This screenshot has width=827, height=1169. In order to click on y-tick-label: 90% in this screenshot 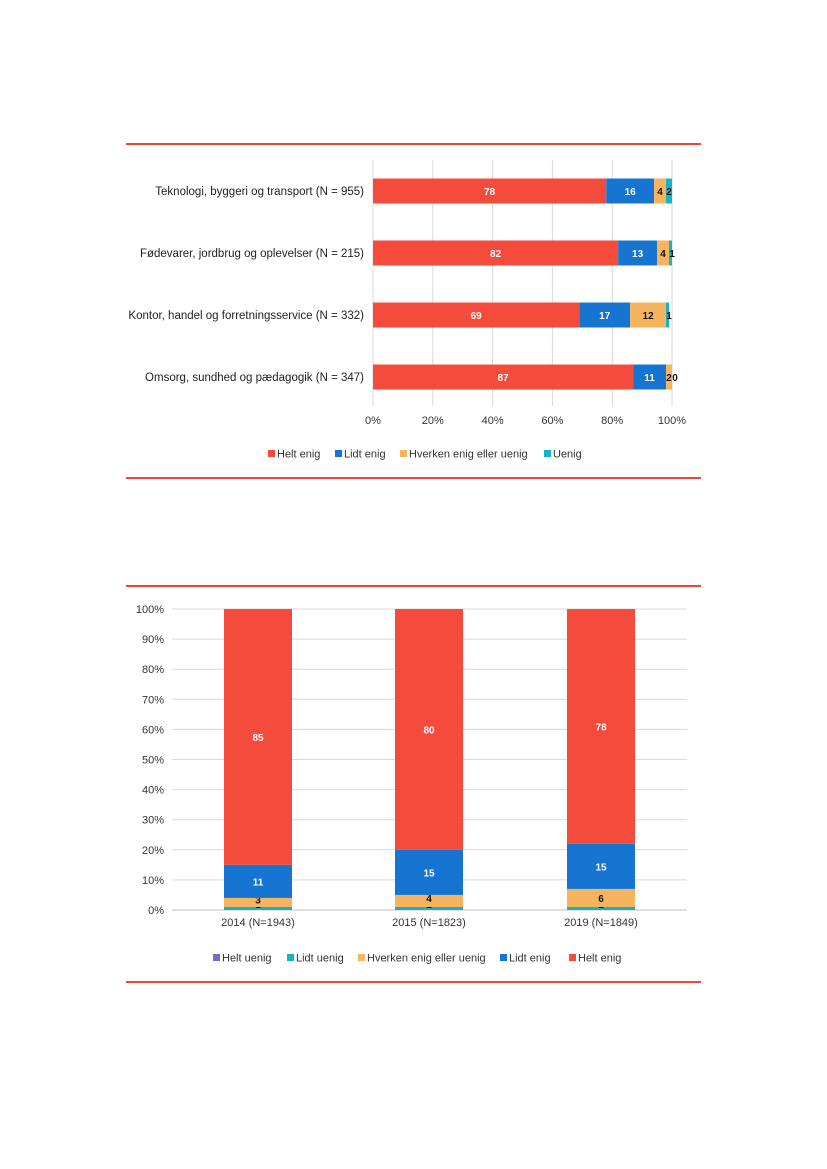, I will do `click(153, 640)`.